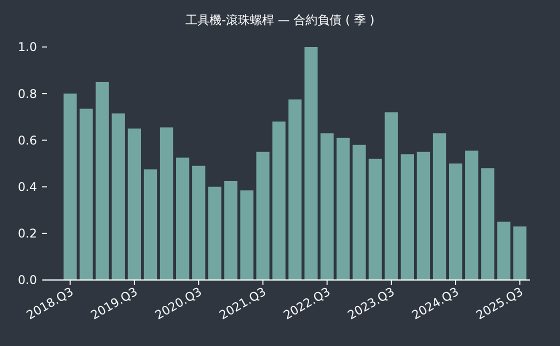 Image resolution: width=560 pixels, height=346 pixels. Describe the element at coordinates (27, 280) in the screenshot. I see `y-tick-label: 0.0` at that location.